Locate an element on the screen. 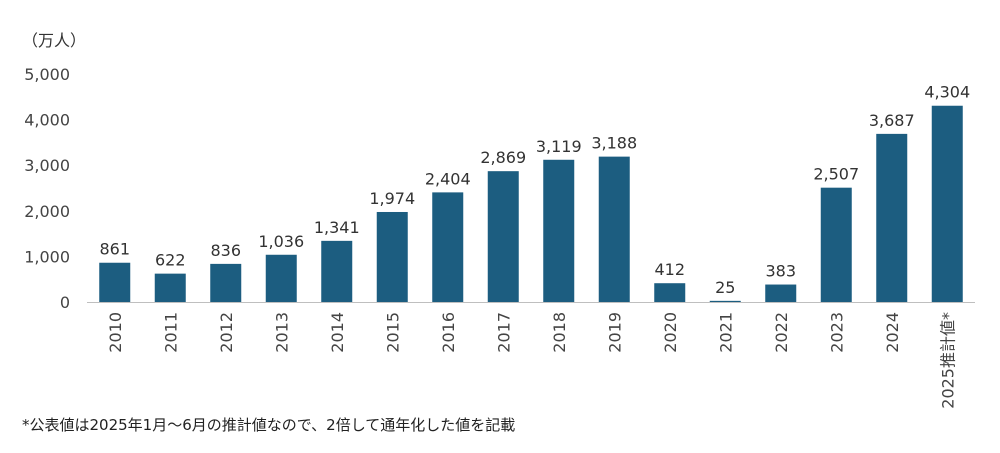 This screenshot has height=453, width=1000. x-tick-label: 2020 is located at coordinates (670, 332).